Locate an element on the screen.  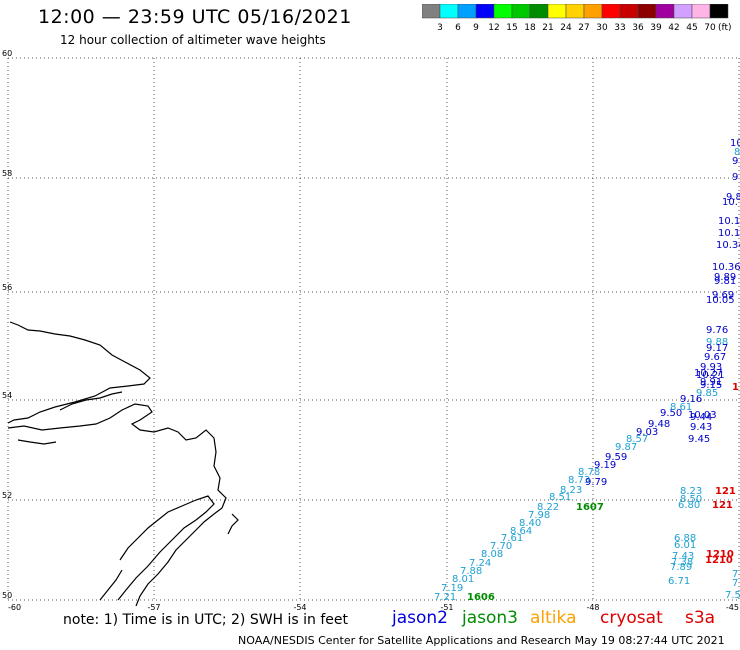
legend-cryosat: cryosat is located at coordinates (631, 618).